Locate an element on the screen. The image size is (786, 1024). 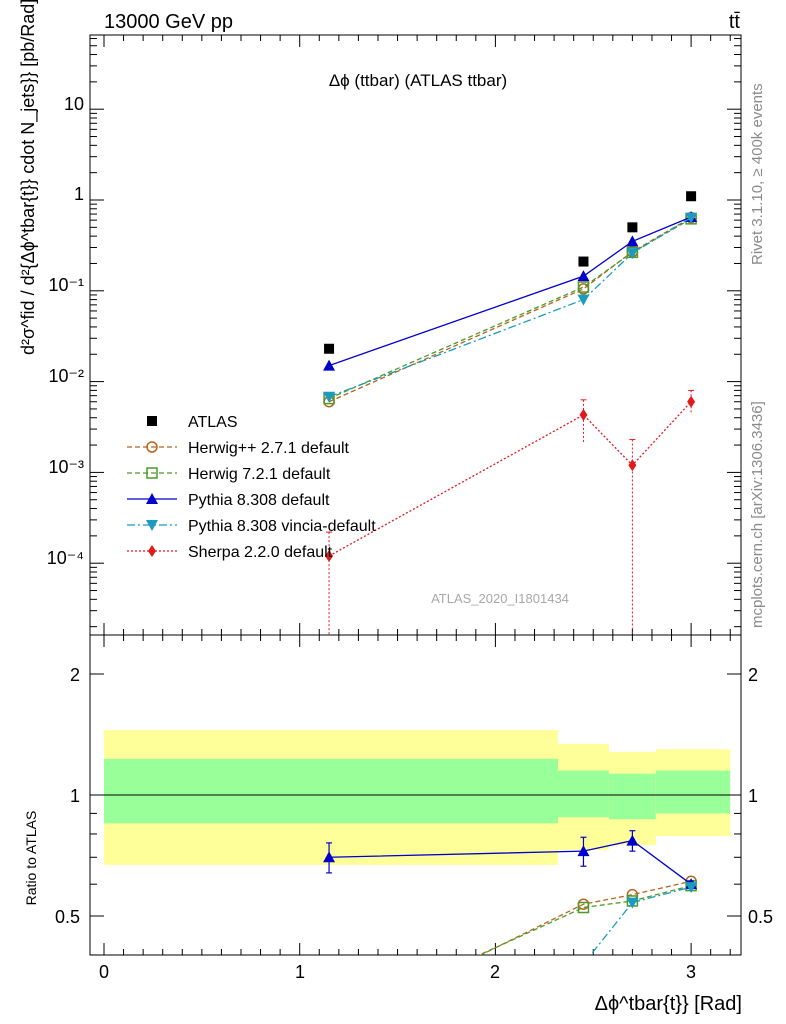
series-sherpa-2-2-0-default is located at coordinates (510, 512).